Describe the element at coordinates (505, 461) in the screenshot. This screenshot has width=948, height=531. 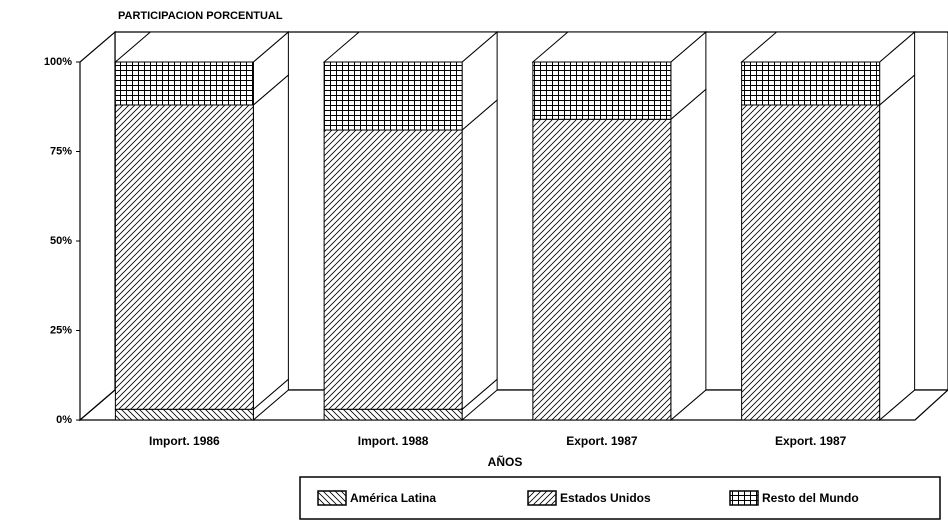
I see `x-axis-title: AÑOS` at that location.